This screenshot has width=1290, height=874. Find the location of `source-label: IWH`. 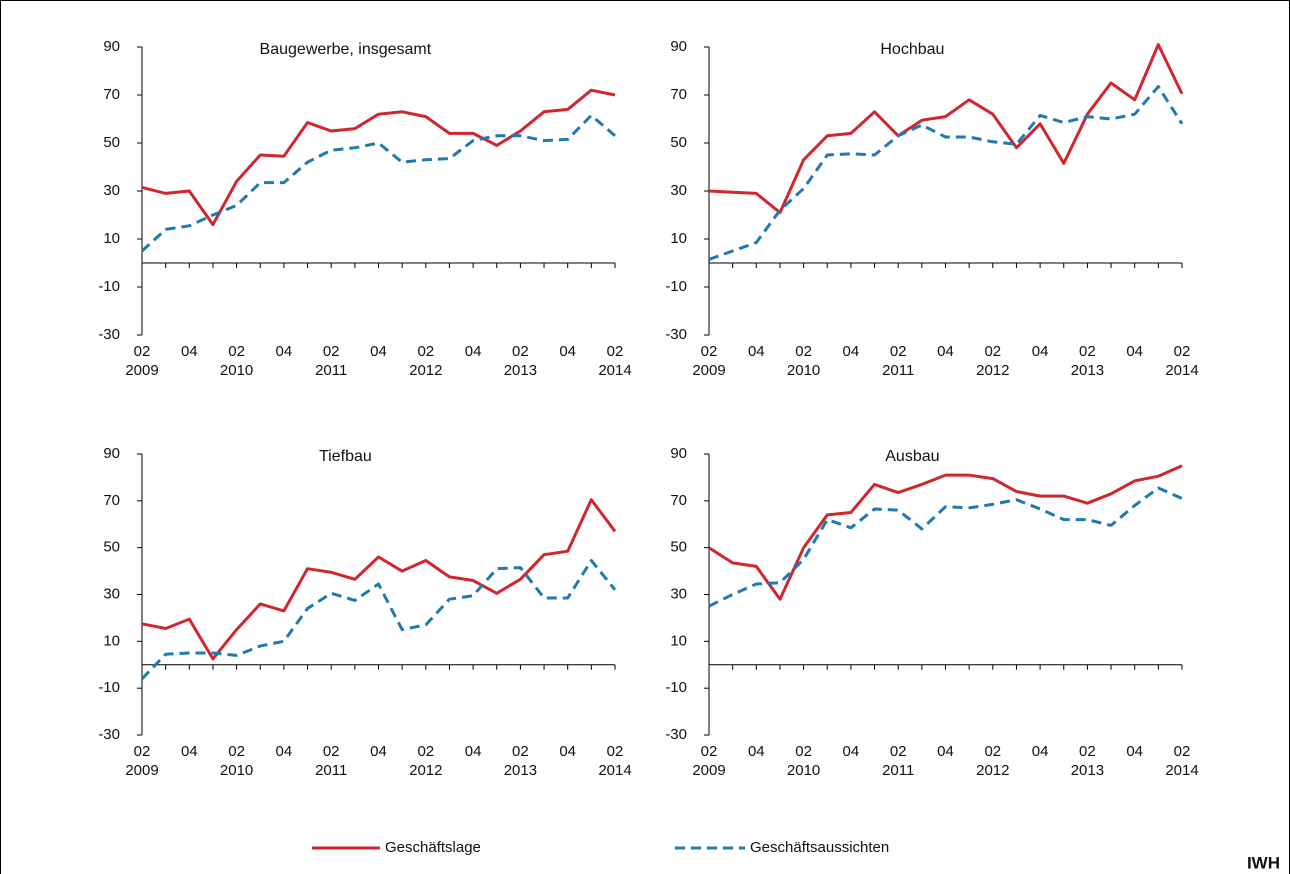

source-label: IWH is located at coordinates (1263, 862).